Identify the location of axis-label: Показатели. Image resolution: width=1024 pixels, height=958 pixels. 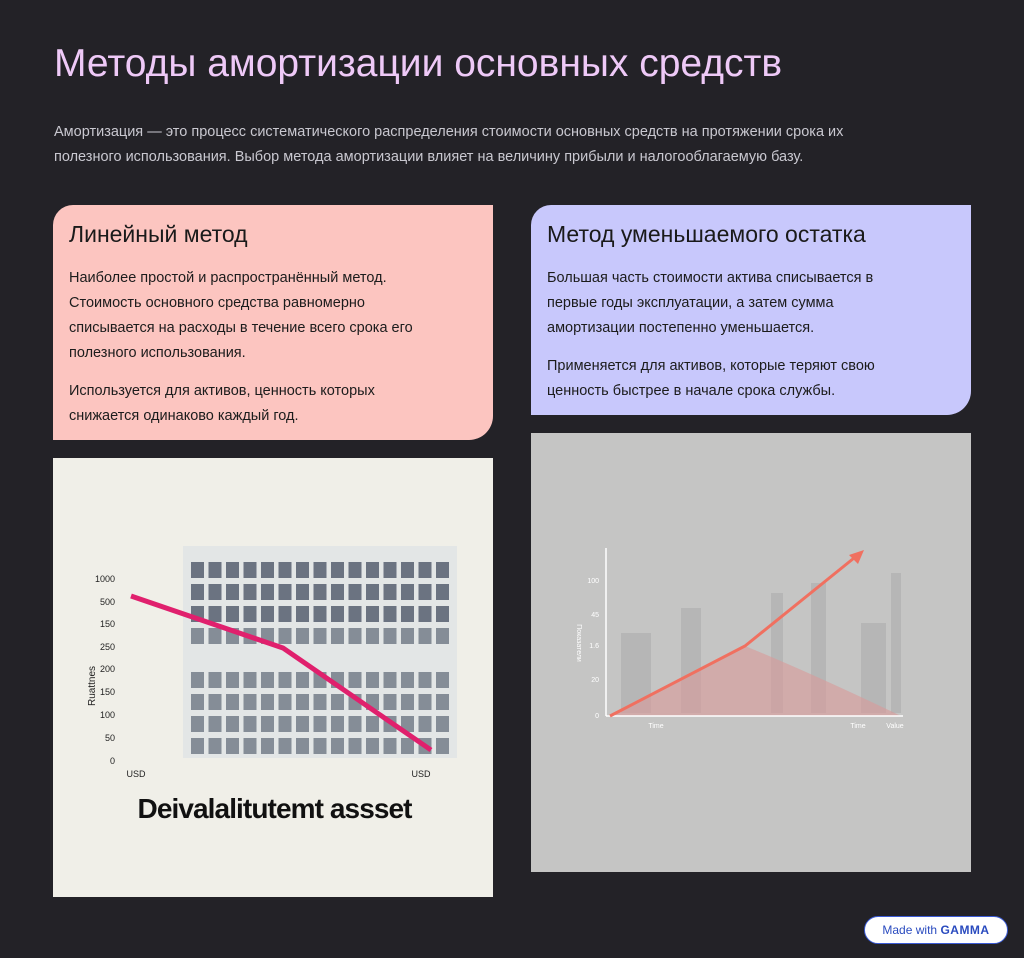
(578, 643).